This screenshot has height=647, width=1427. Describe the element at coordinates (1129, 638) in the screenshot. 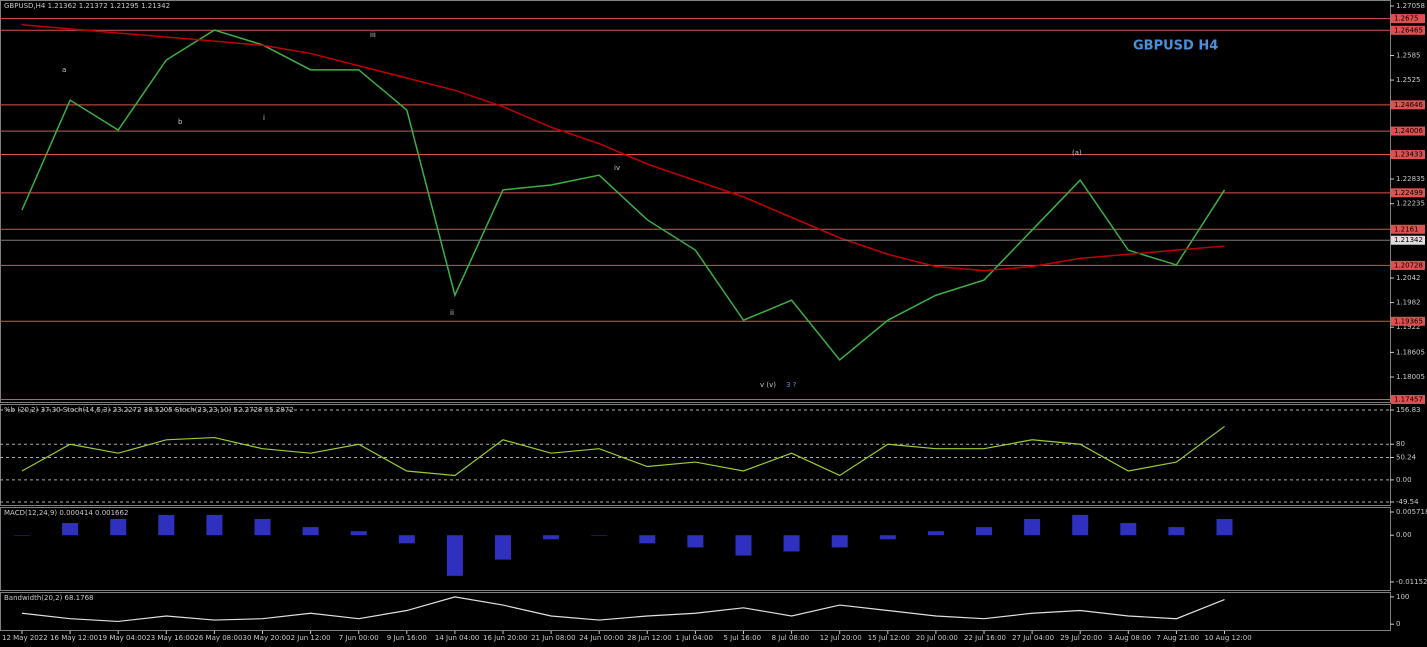

I see `x-tick-label: 3 Aug 08:00` at that location.